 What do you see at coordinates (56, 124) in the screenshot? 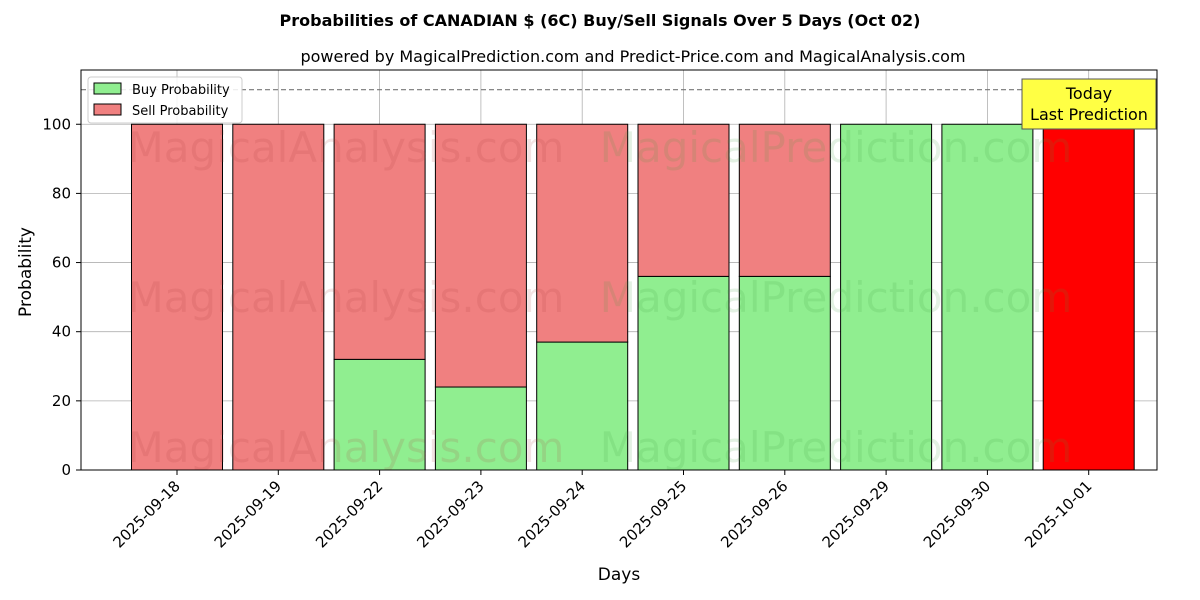
I see `y-tick-label: 100` at bounding box center [56, 124].